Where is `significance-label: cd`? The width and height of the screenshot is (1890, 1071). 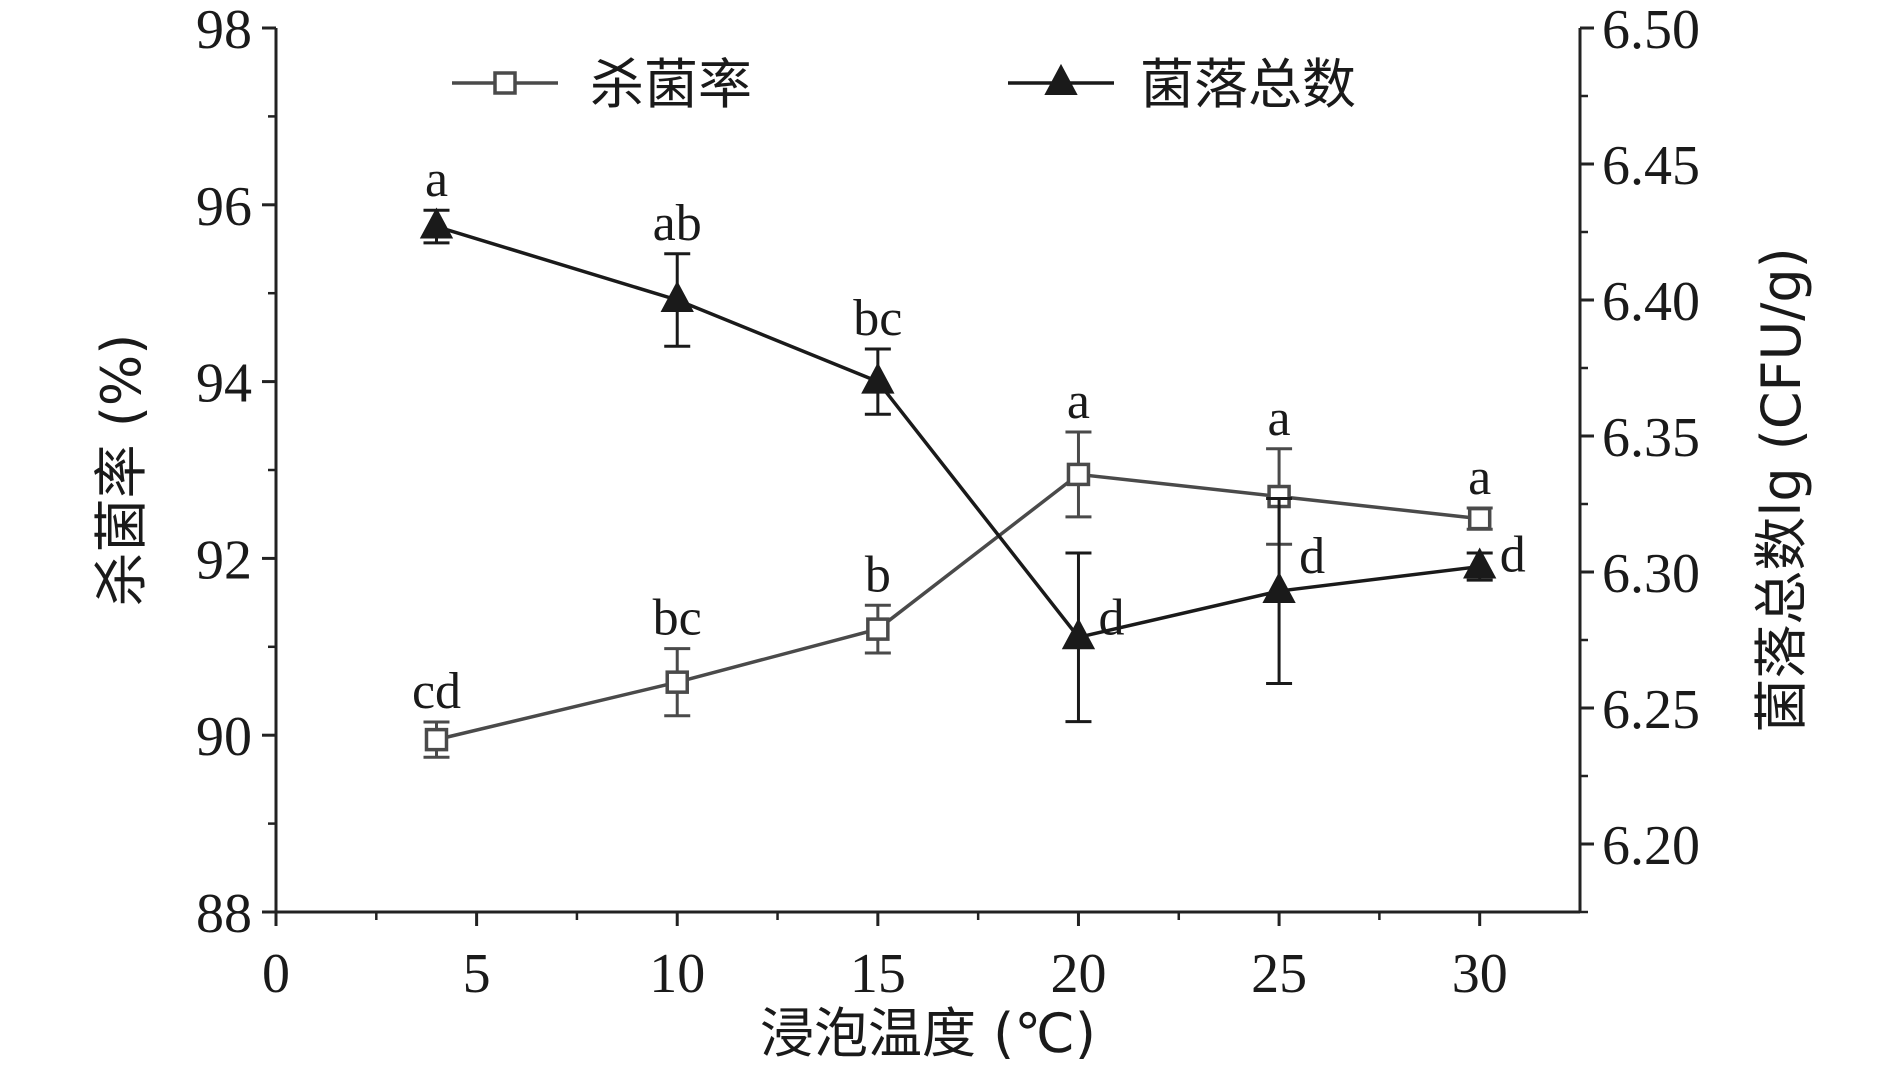 significance-label: cd is located at coordinates (436, 691).